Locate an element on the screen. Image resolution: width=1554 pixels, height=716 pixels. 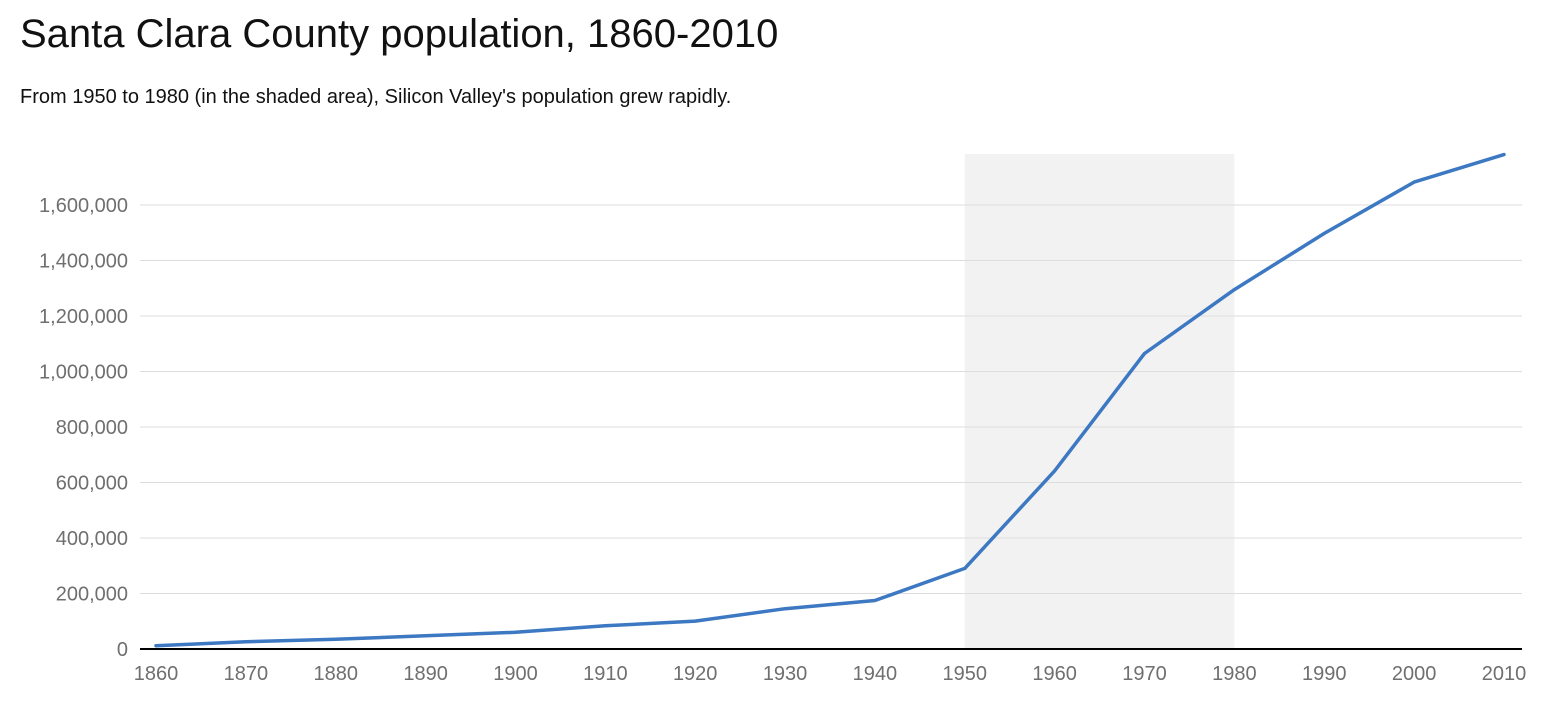
y-tick-label: 1,200,000 is located at coordinates (83, 317).